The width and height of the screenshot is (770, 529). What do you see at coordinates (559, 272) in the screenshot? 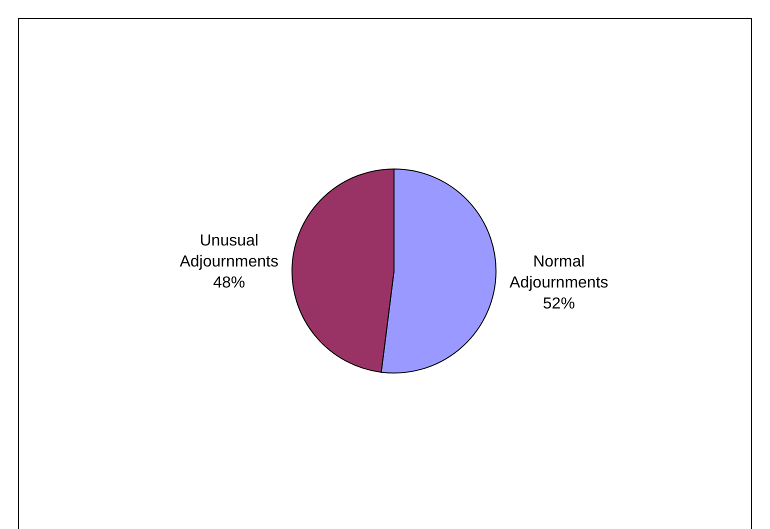
I see `slice-label: Normal Adjournments` at bounding box center [559, 272].